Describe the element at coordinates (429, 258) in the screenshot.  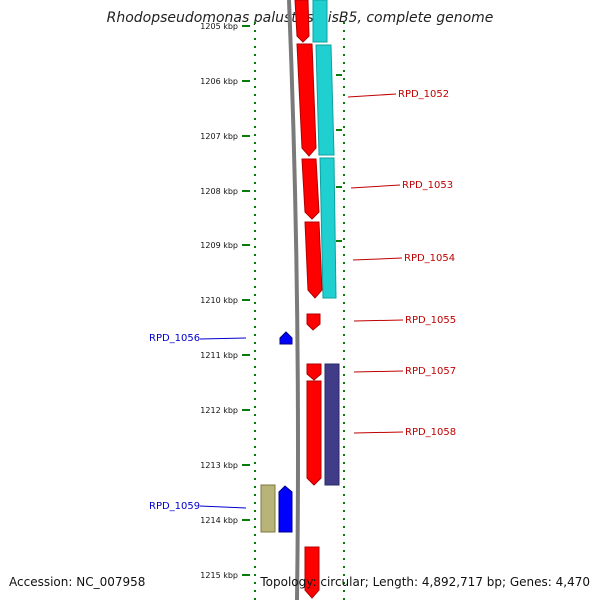
I see `gene-label-rpd-1054: RPD_1054` at that location.